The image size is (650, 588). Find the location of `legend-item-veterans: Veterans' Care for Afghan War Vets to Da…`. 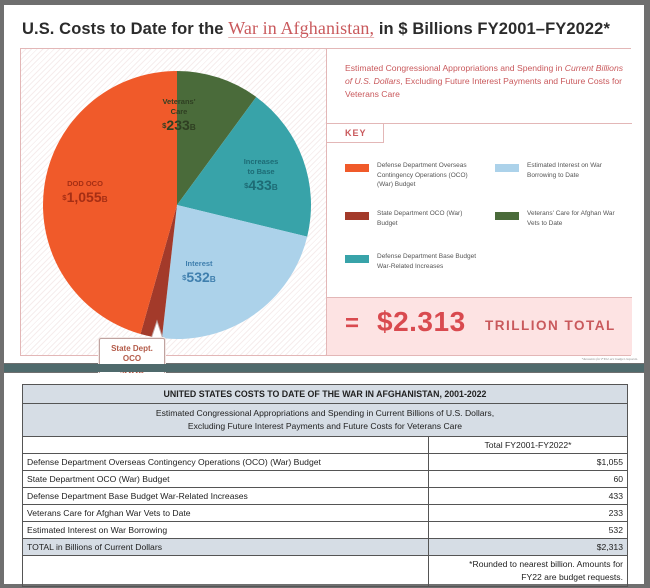

legend-item-veterans: Veterans' Care for Afghan War Vets to Da… is located at coordinates (561, 218).